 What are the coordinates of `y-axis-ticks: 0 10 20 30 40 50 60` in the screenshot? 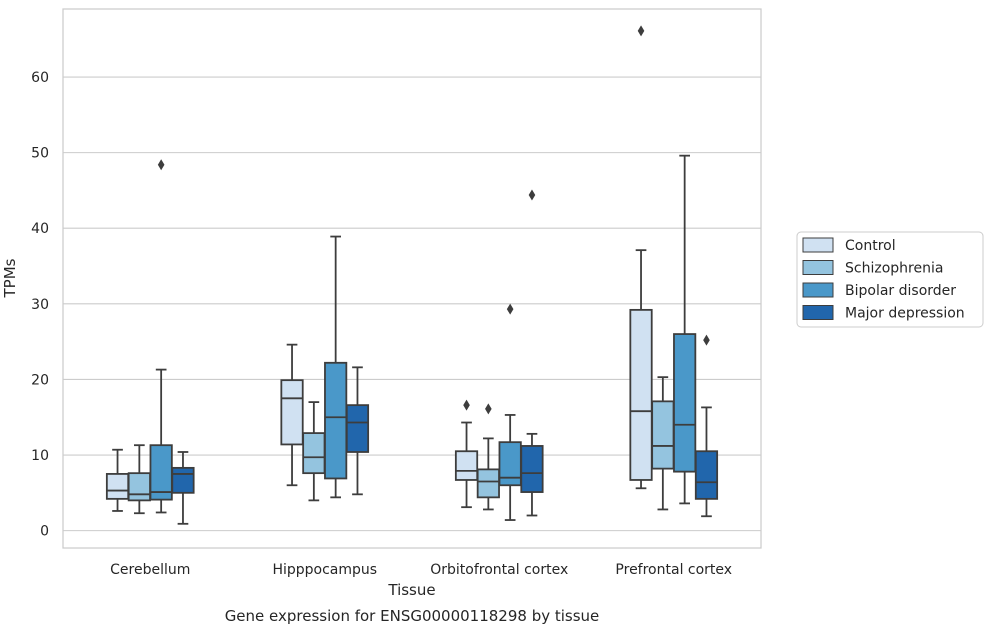 It's located at (40, 305).